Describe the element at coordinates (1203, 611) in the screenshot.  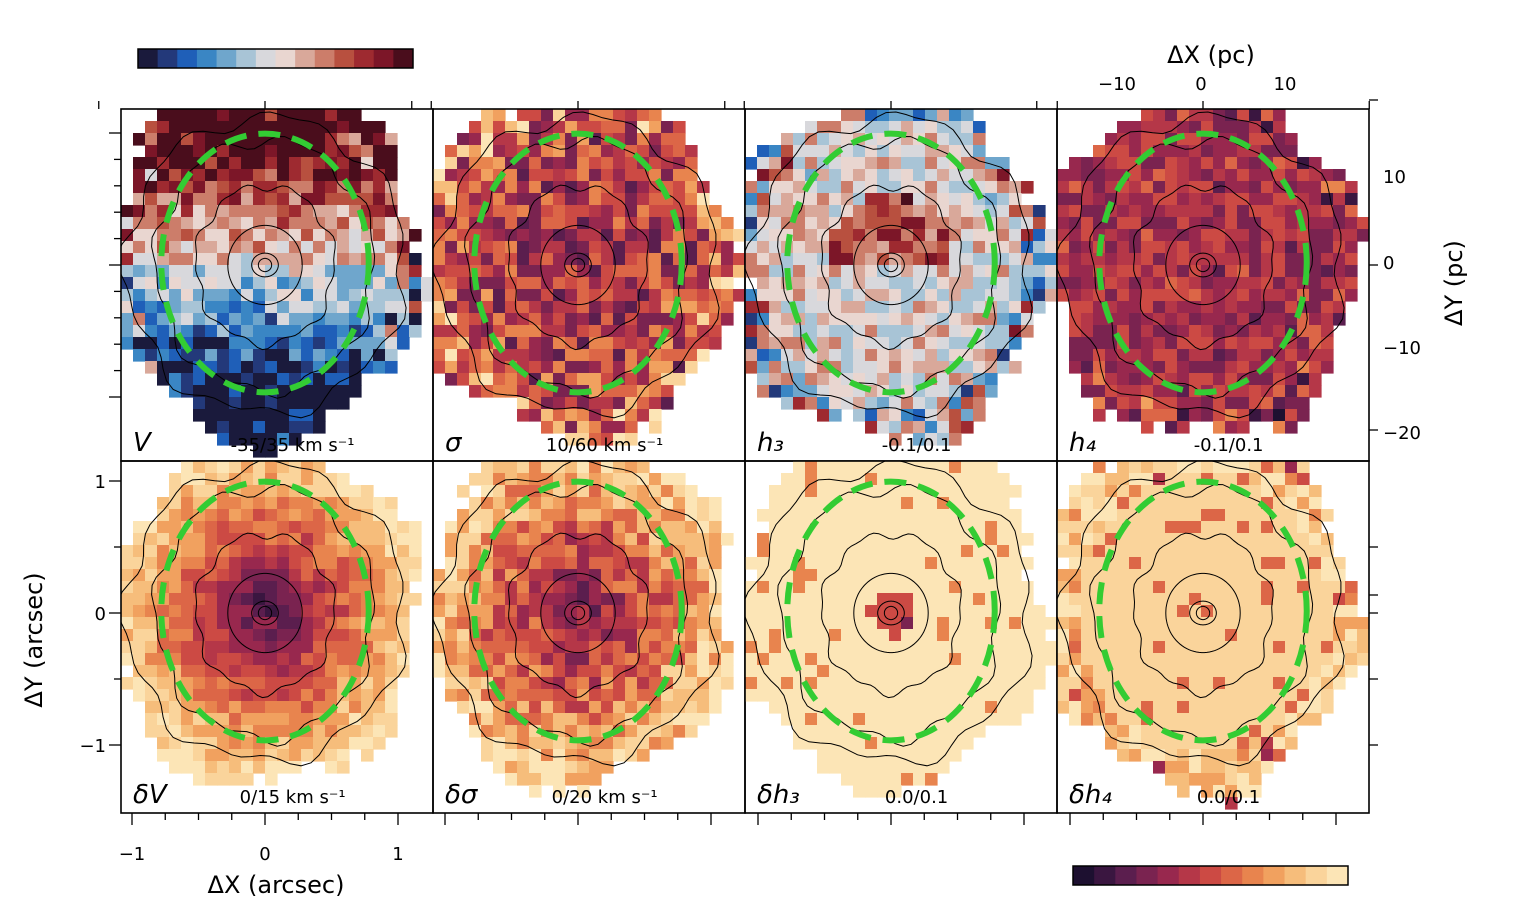
I see `effective-radius-ellipse` at that location.